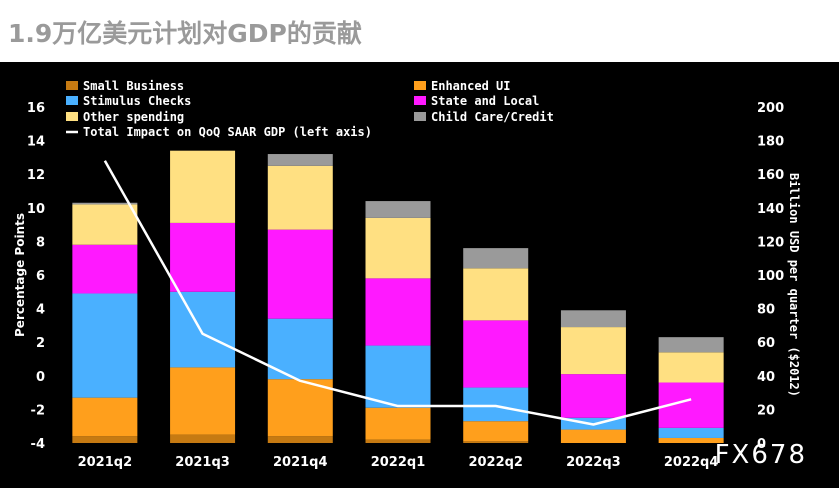 Image resolution: width=839 pixels, height=488 pixels. I want to click on bar-enhanced-ui-2022q2, so click(496, 431).